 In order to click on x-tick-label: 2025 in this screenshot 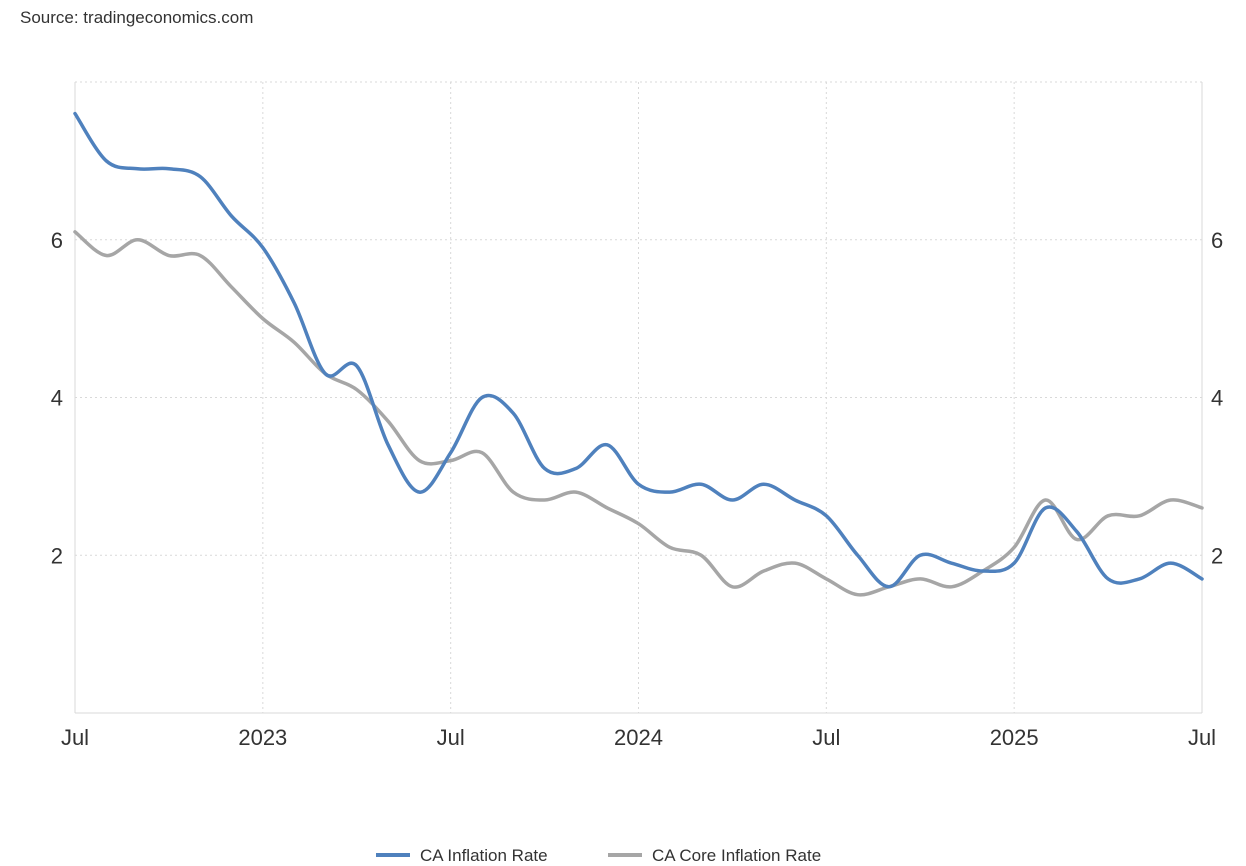, I will do `click(1014, 737)`.